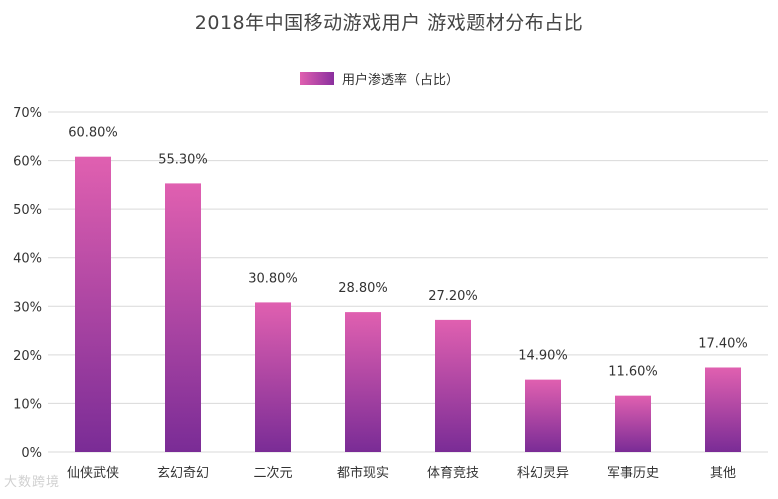 The image size is (778, 499). What do you see at coordinates (633, 372) in the screenshot?
I see `data-label: 11.60%` at bounding box center [633, 372].